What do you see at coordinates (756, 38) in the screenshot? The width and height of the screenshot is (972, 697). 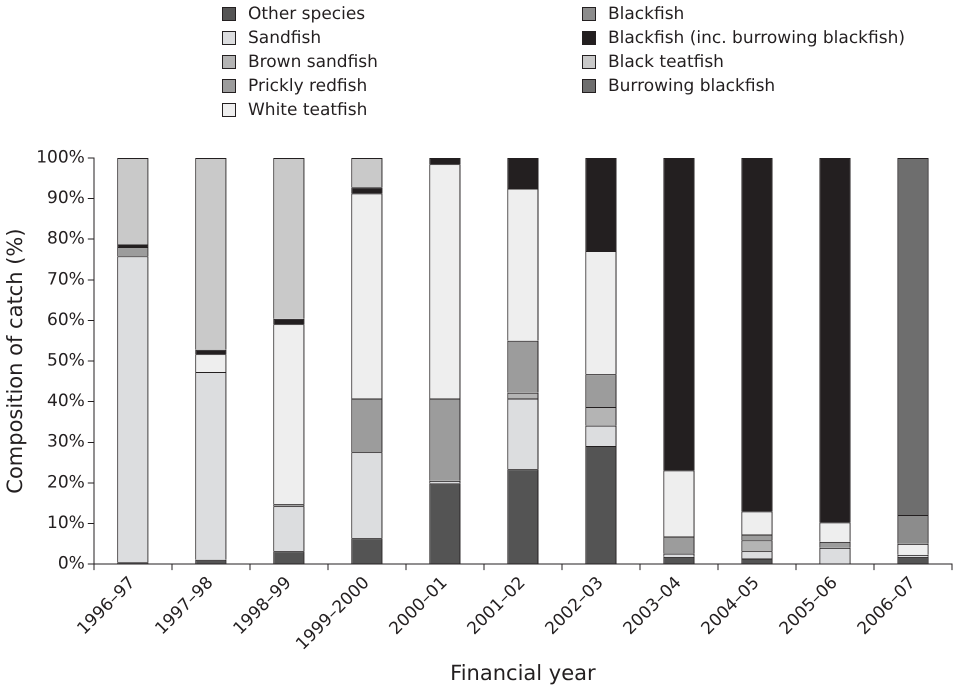 I see `legend-label: Blackfish (inc. burrowing blackfish)` at bounding box center [756, 38].